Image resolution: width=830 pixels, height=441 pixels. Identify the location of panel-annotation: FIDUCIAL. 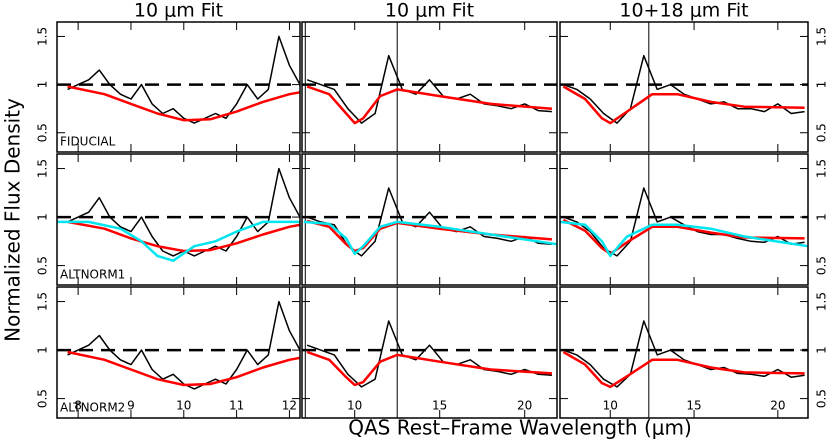
(88, 142).